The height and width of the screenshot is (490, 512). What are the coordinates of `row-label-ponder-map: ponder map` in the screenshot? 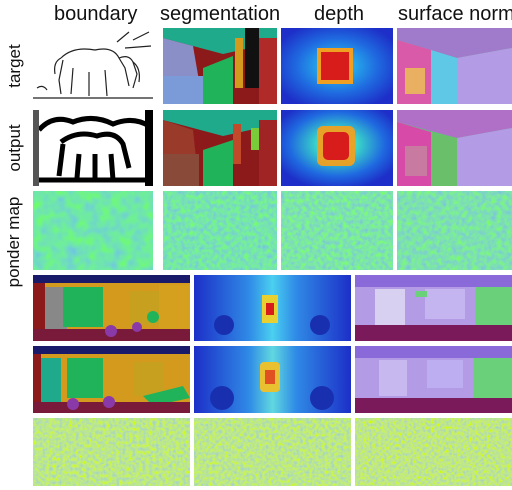 It's located at (13, 242).